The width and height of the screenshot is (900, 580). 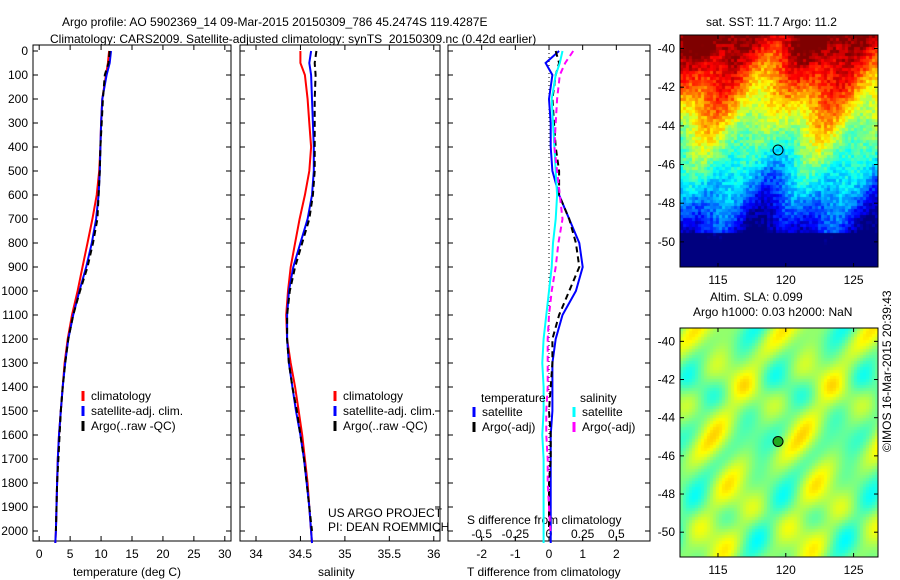 I want to click on x2tick-label: 0.5, so click(x=616, y=534).